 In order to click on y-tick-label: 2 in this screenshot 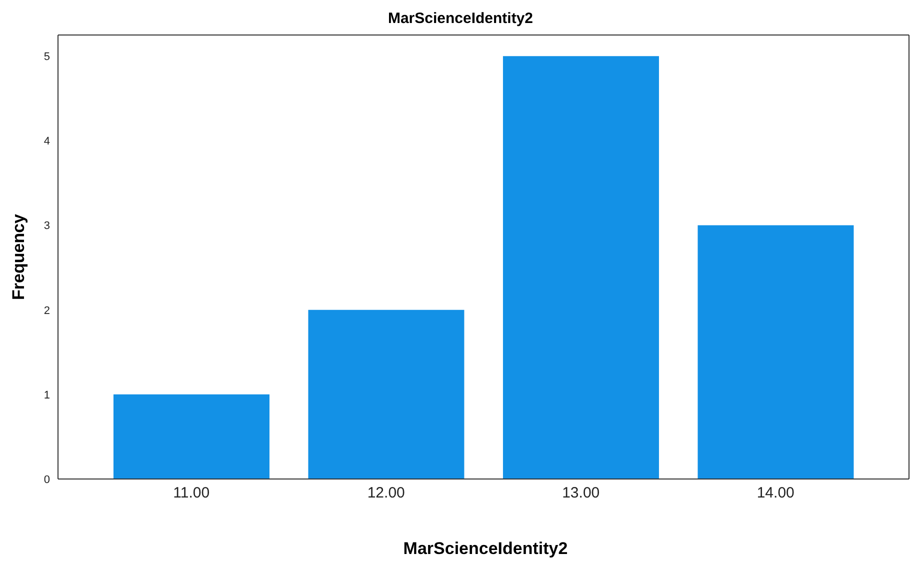, I will do `click(47, 310)`.